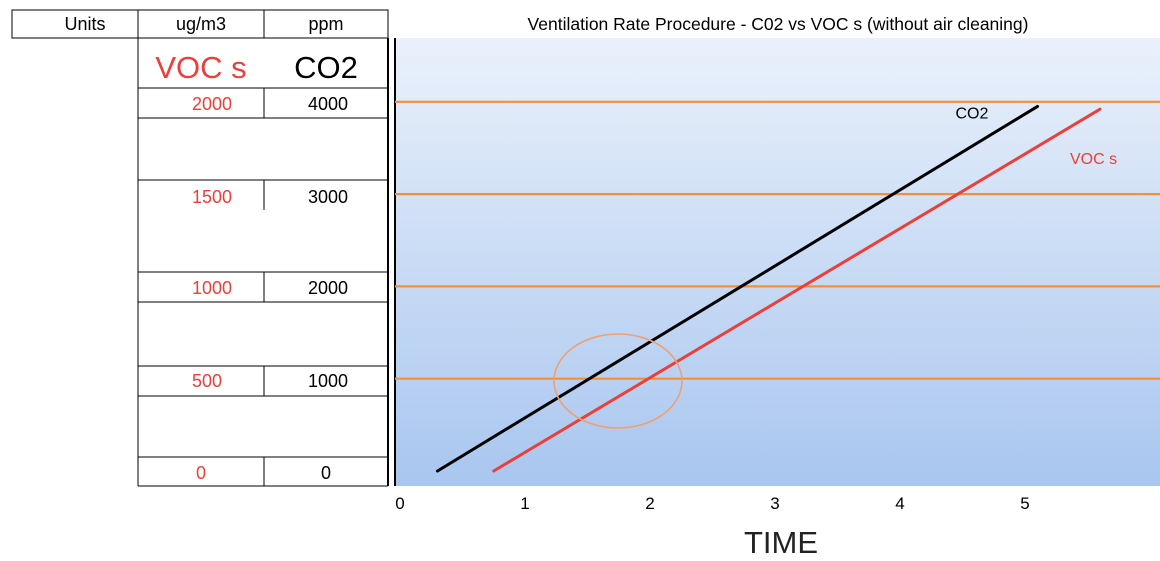 This screenshot has width=1160, height=561. What do you see at coordinates (200, 67) in the screenshot?
I see `voc-column-label: VOC s` at bounding box center [200, 67].